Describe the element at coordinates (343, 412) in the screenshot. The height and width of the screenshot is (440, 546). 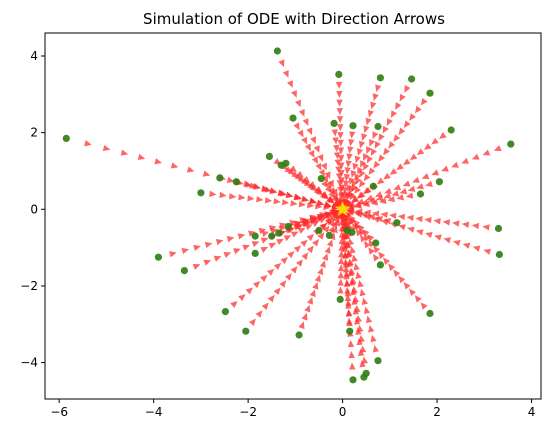
I see `x-tick-label: 0` at that location.